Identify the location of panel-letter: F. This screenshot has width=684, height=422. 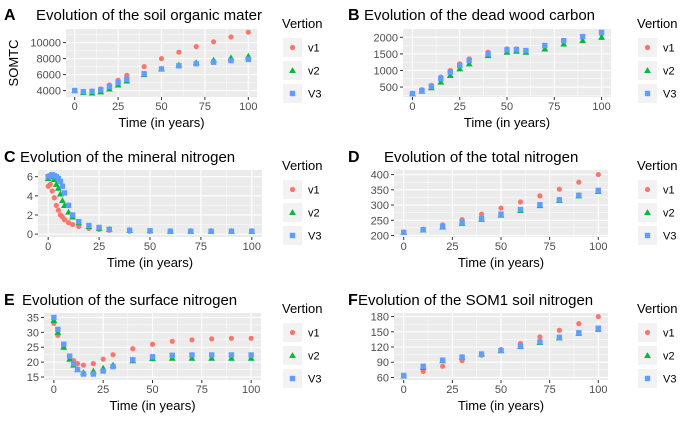
(353, 300).